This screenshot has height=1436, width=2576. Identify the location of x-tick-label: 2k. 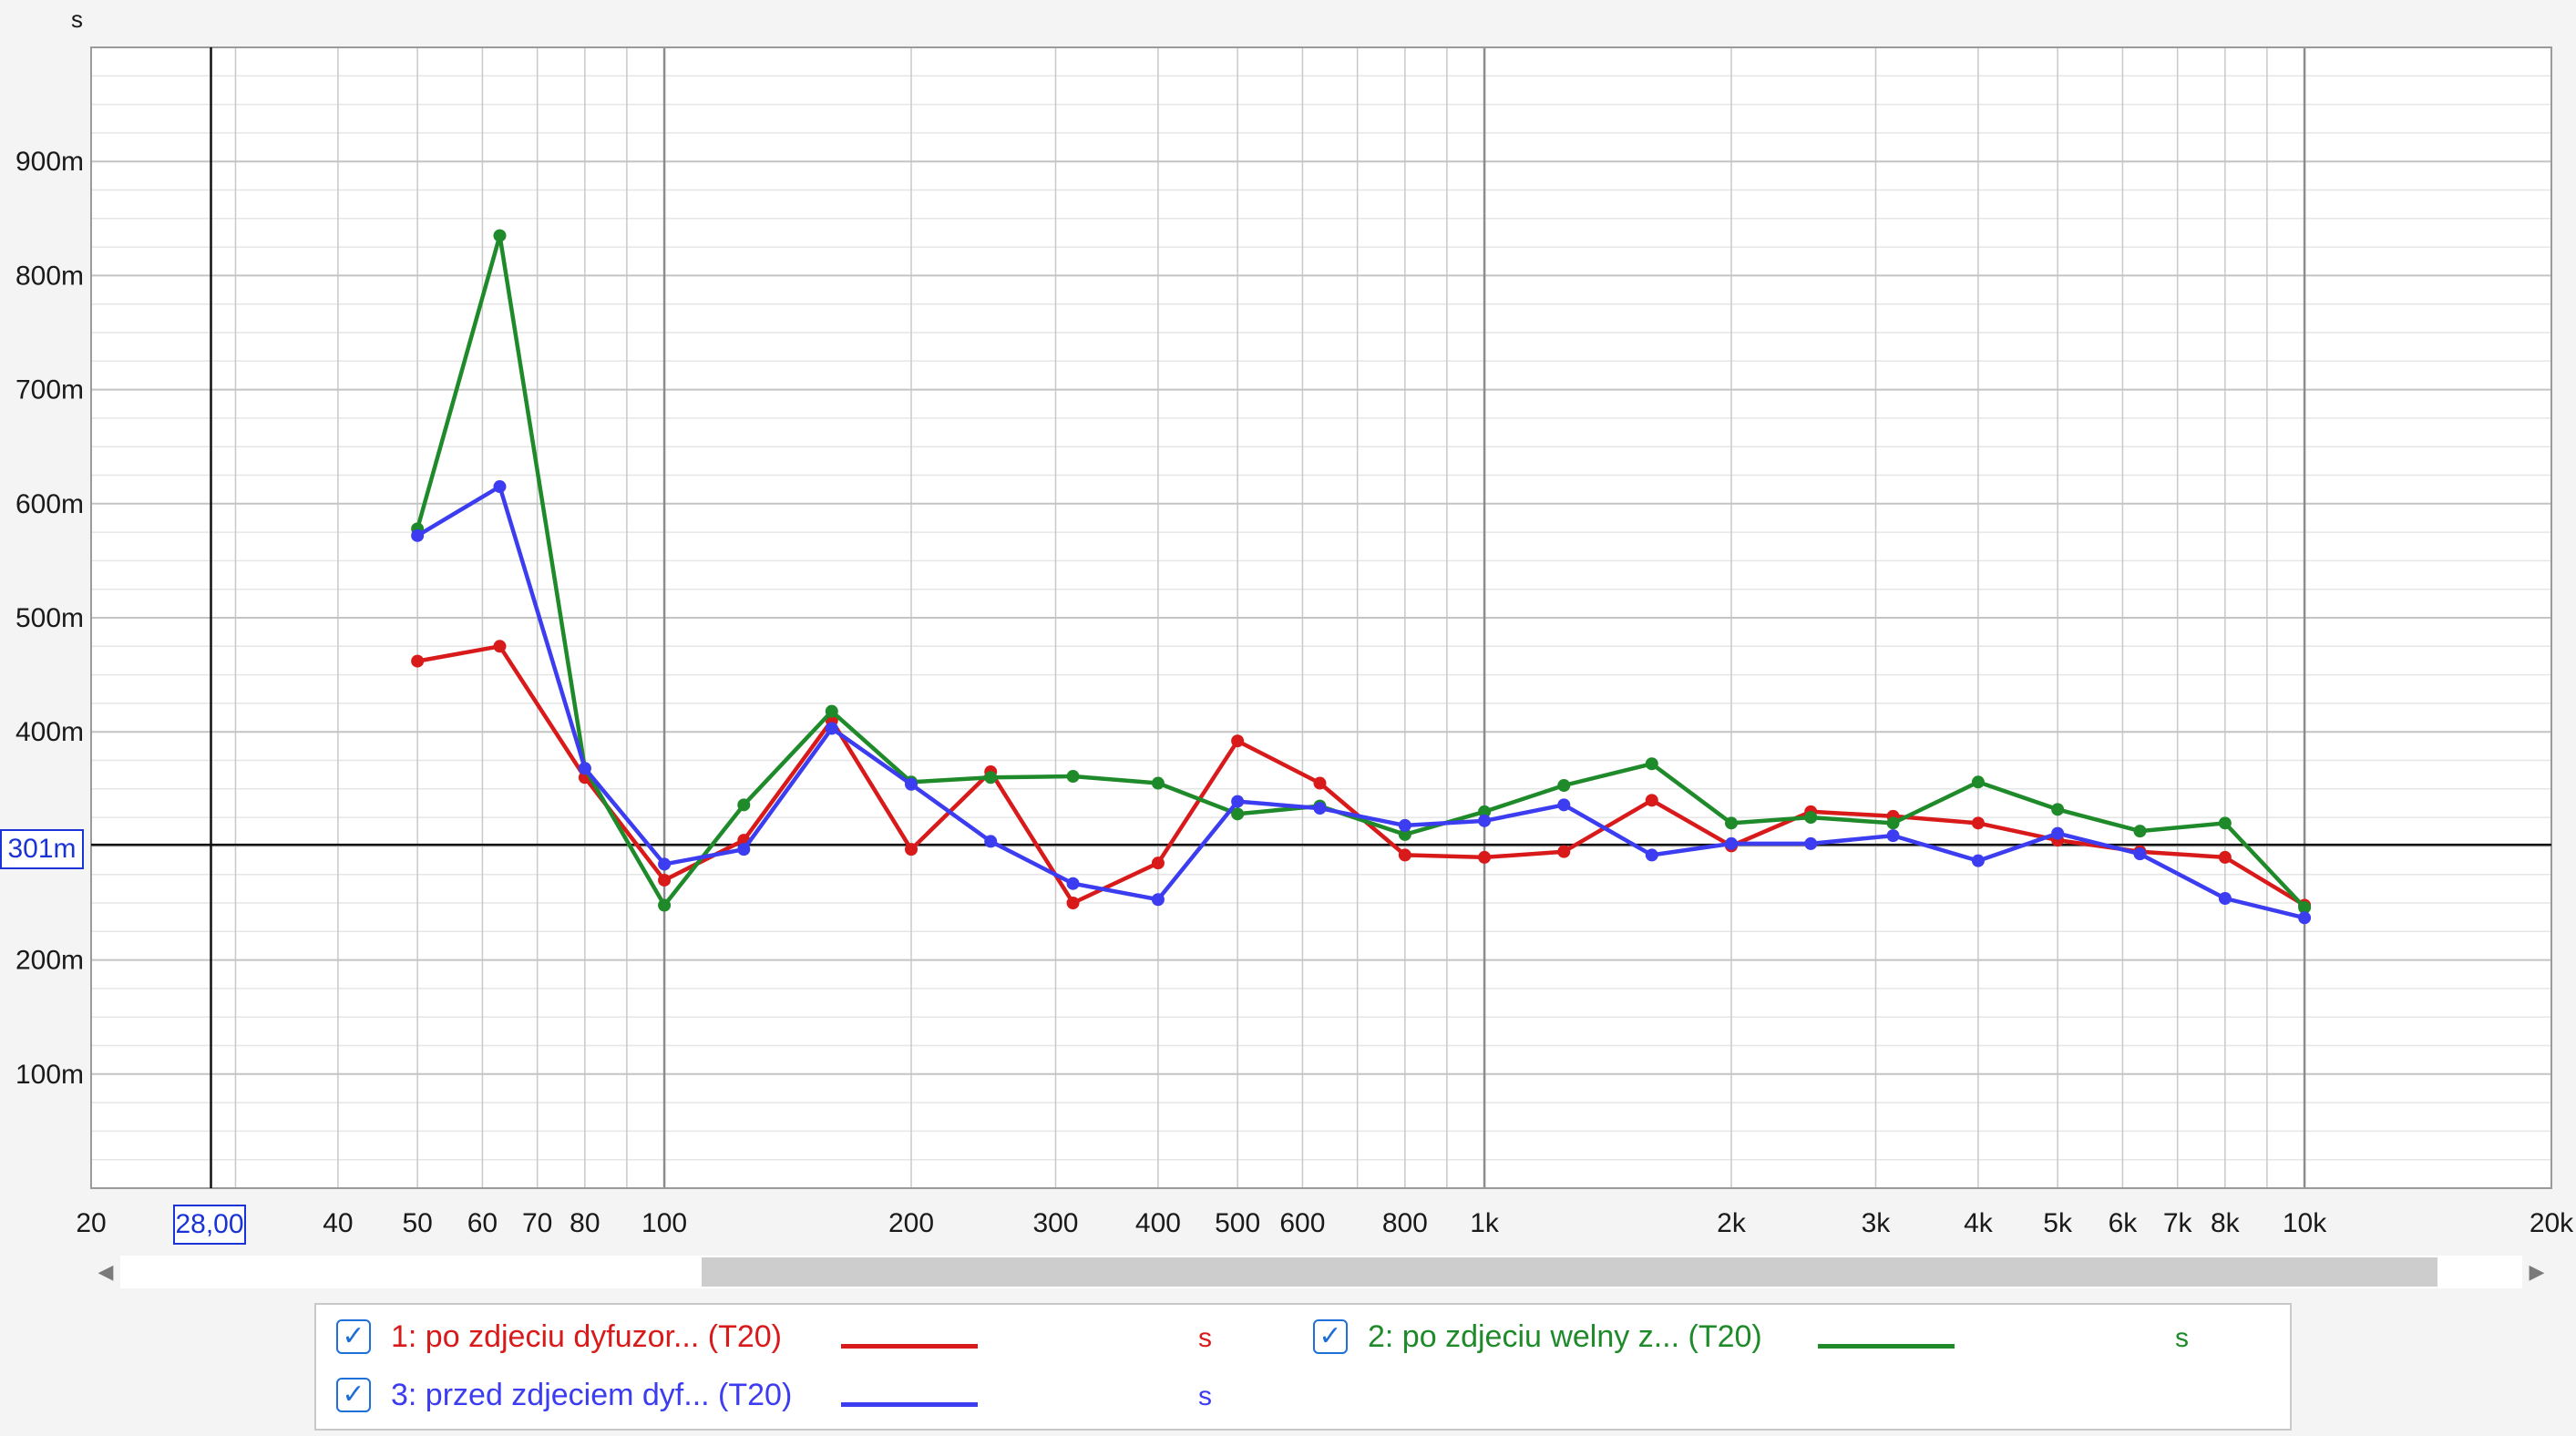
(1732, 1223).